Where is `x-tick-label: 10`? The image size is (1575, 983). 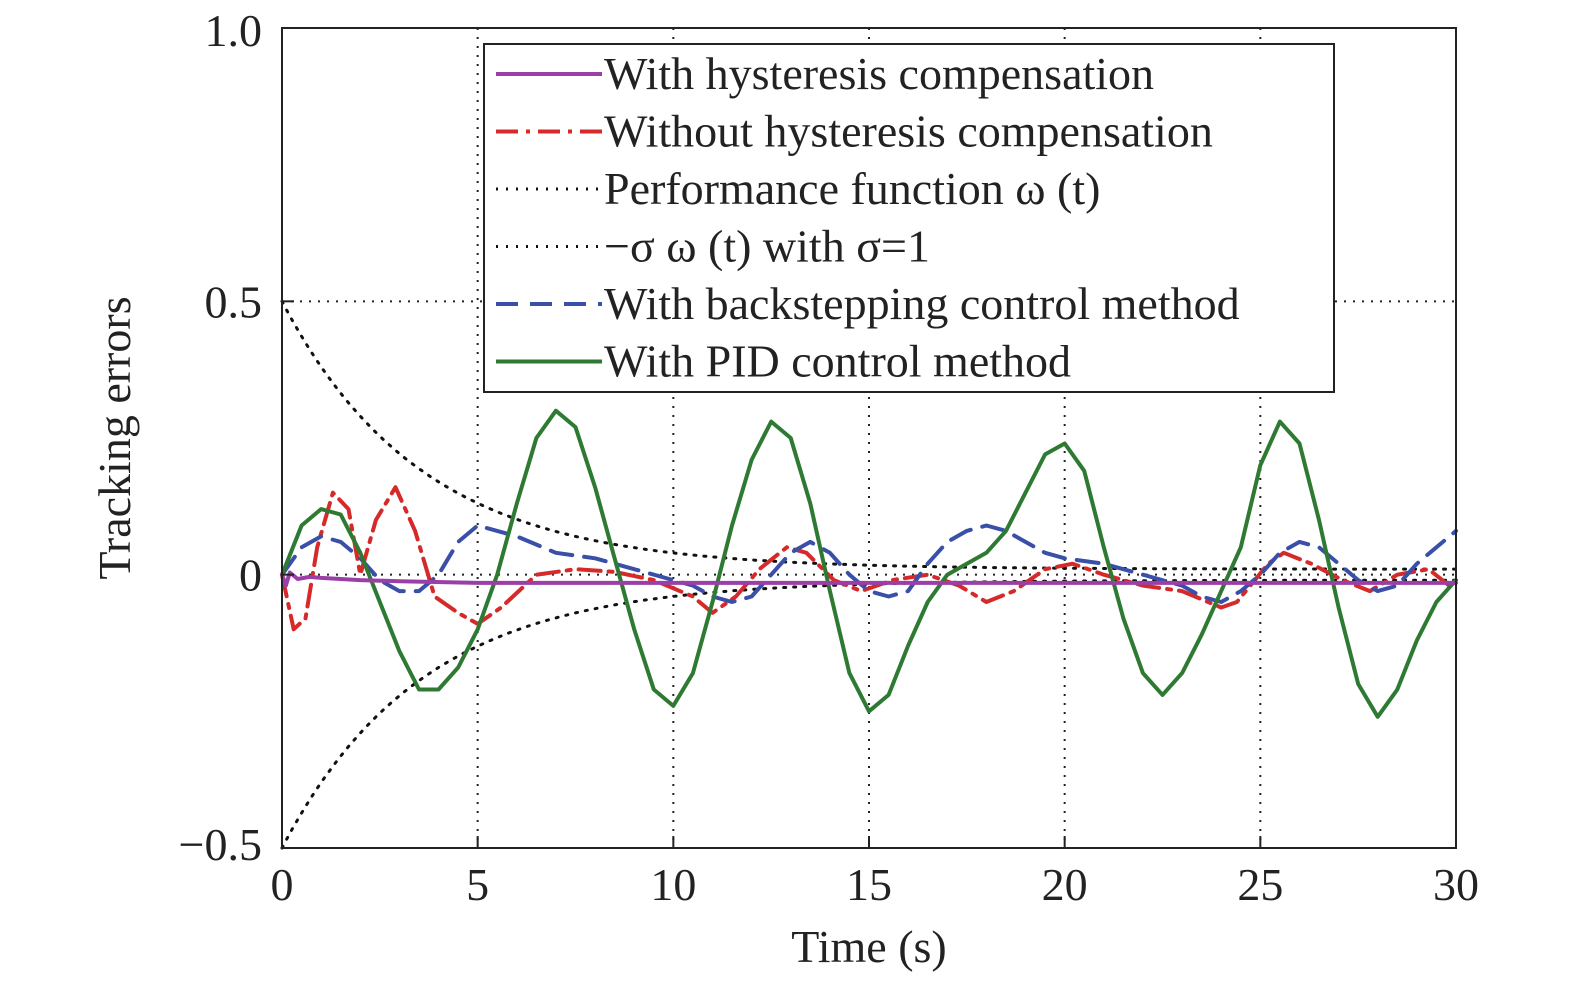 x-tick-label: 10 is located at coordinates (673, 884).